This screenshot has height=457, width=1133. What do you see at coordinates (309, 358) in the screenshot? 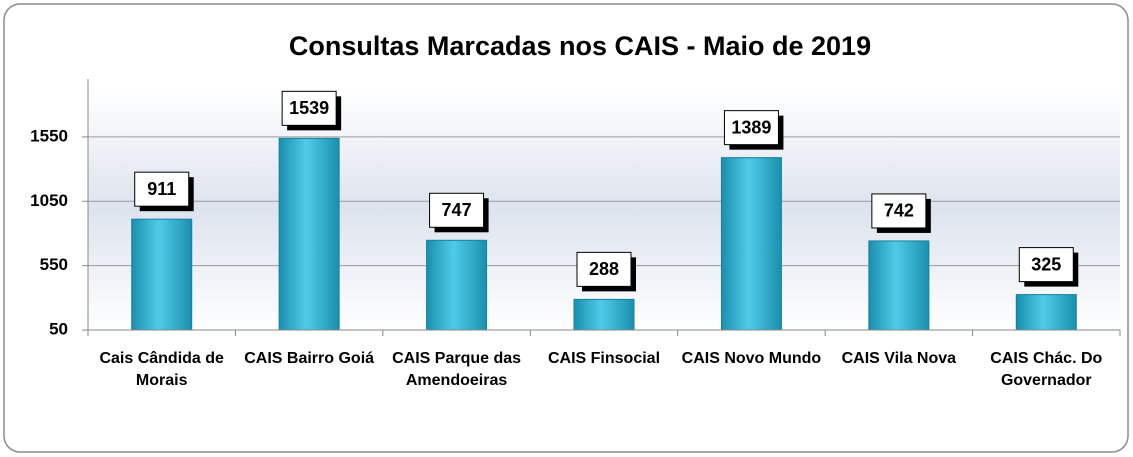
I see `x-tick-label: CAIS Bairro Goiá` at bounding box center [309, 358].